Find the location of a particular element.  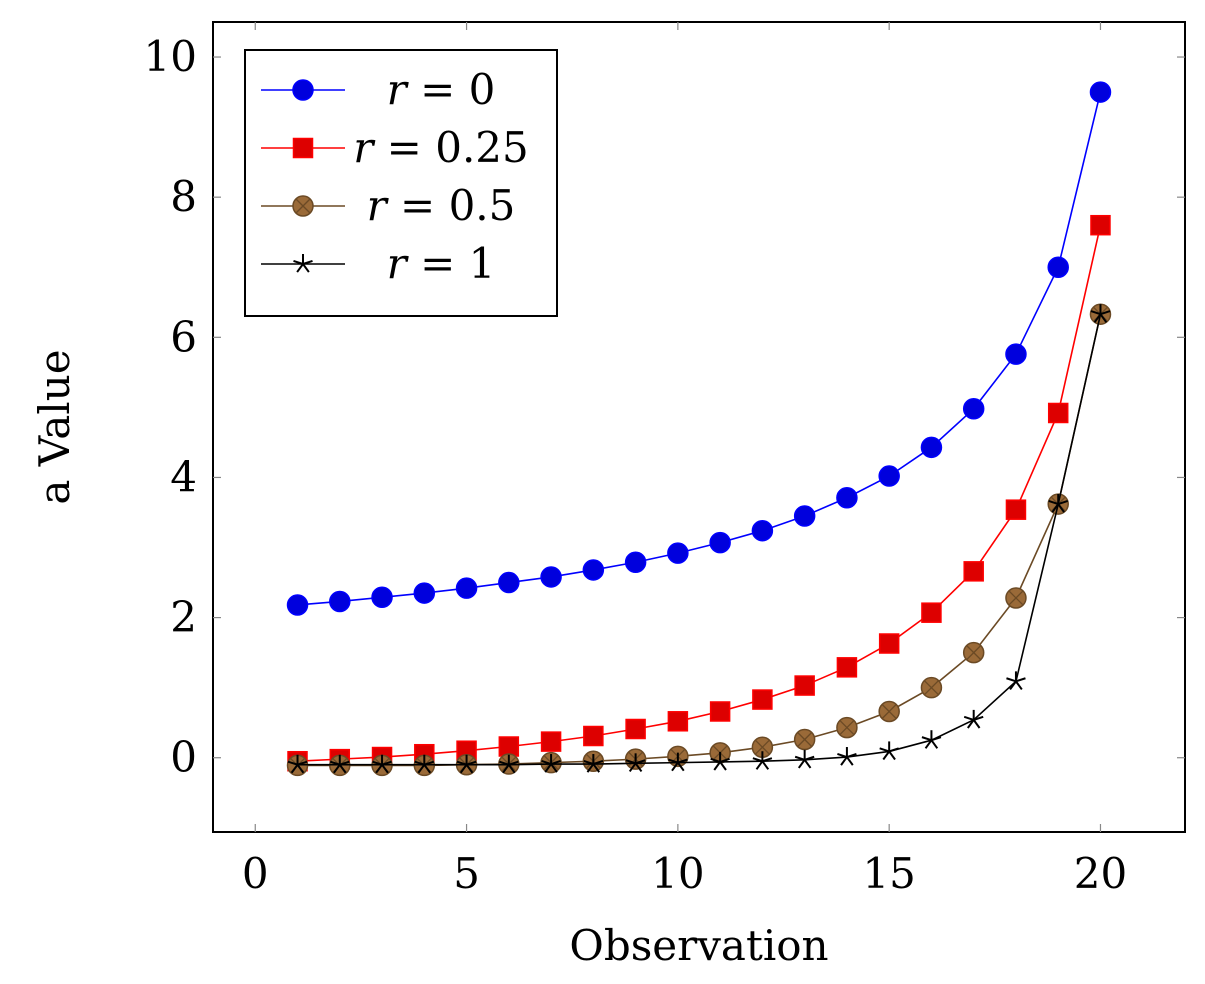

legend-entry-2: r = 0.5 is located at coordinates (388, 205).